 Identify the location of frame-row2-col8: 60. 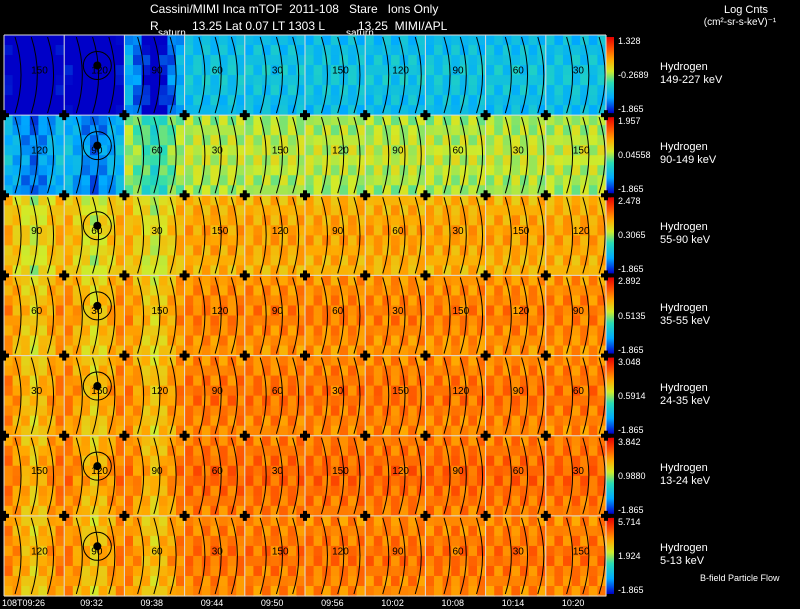
(456, 155).